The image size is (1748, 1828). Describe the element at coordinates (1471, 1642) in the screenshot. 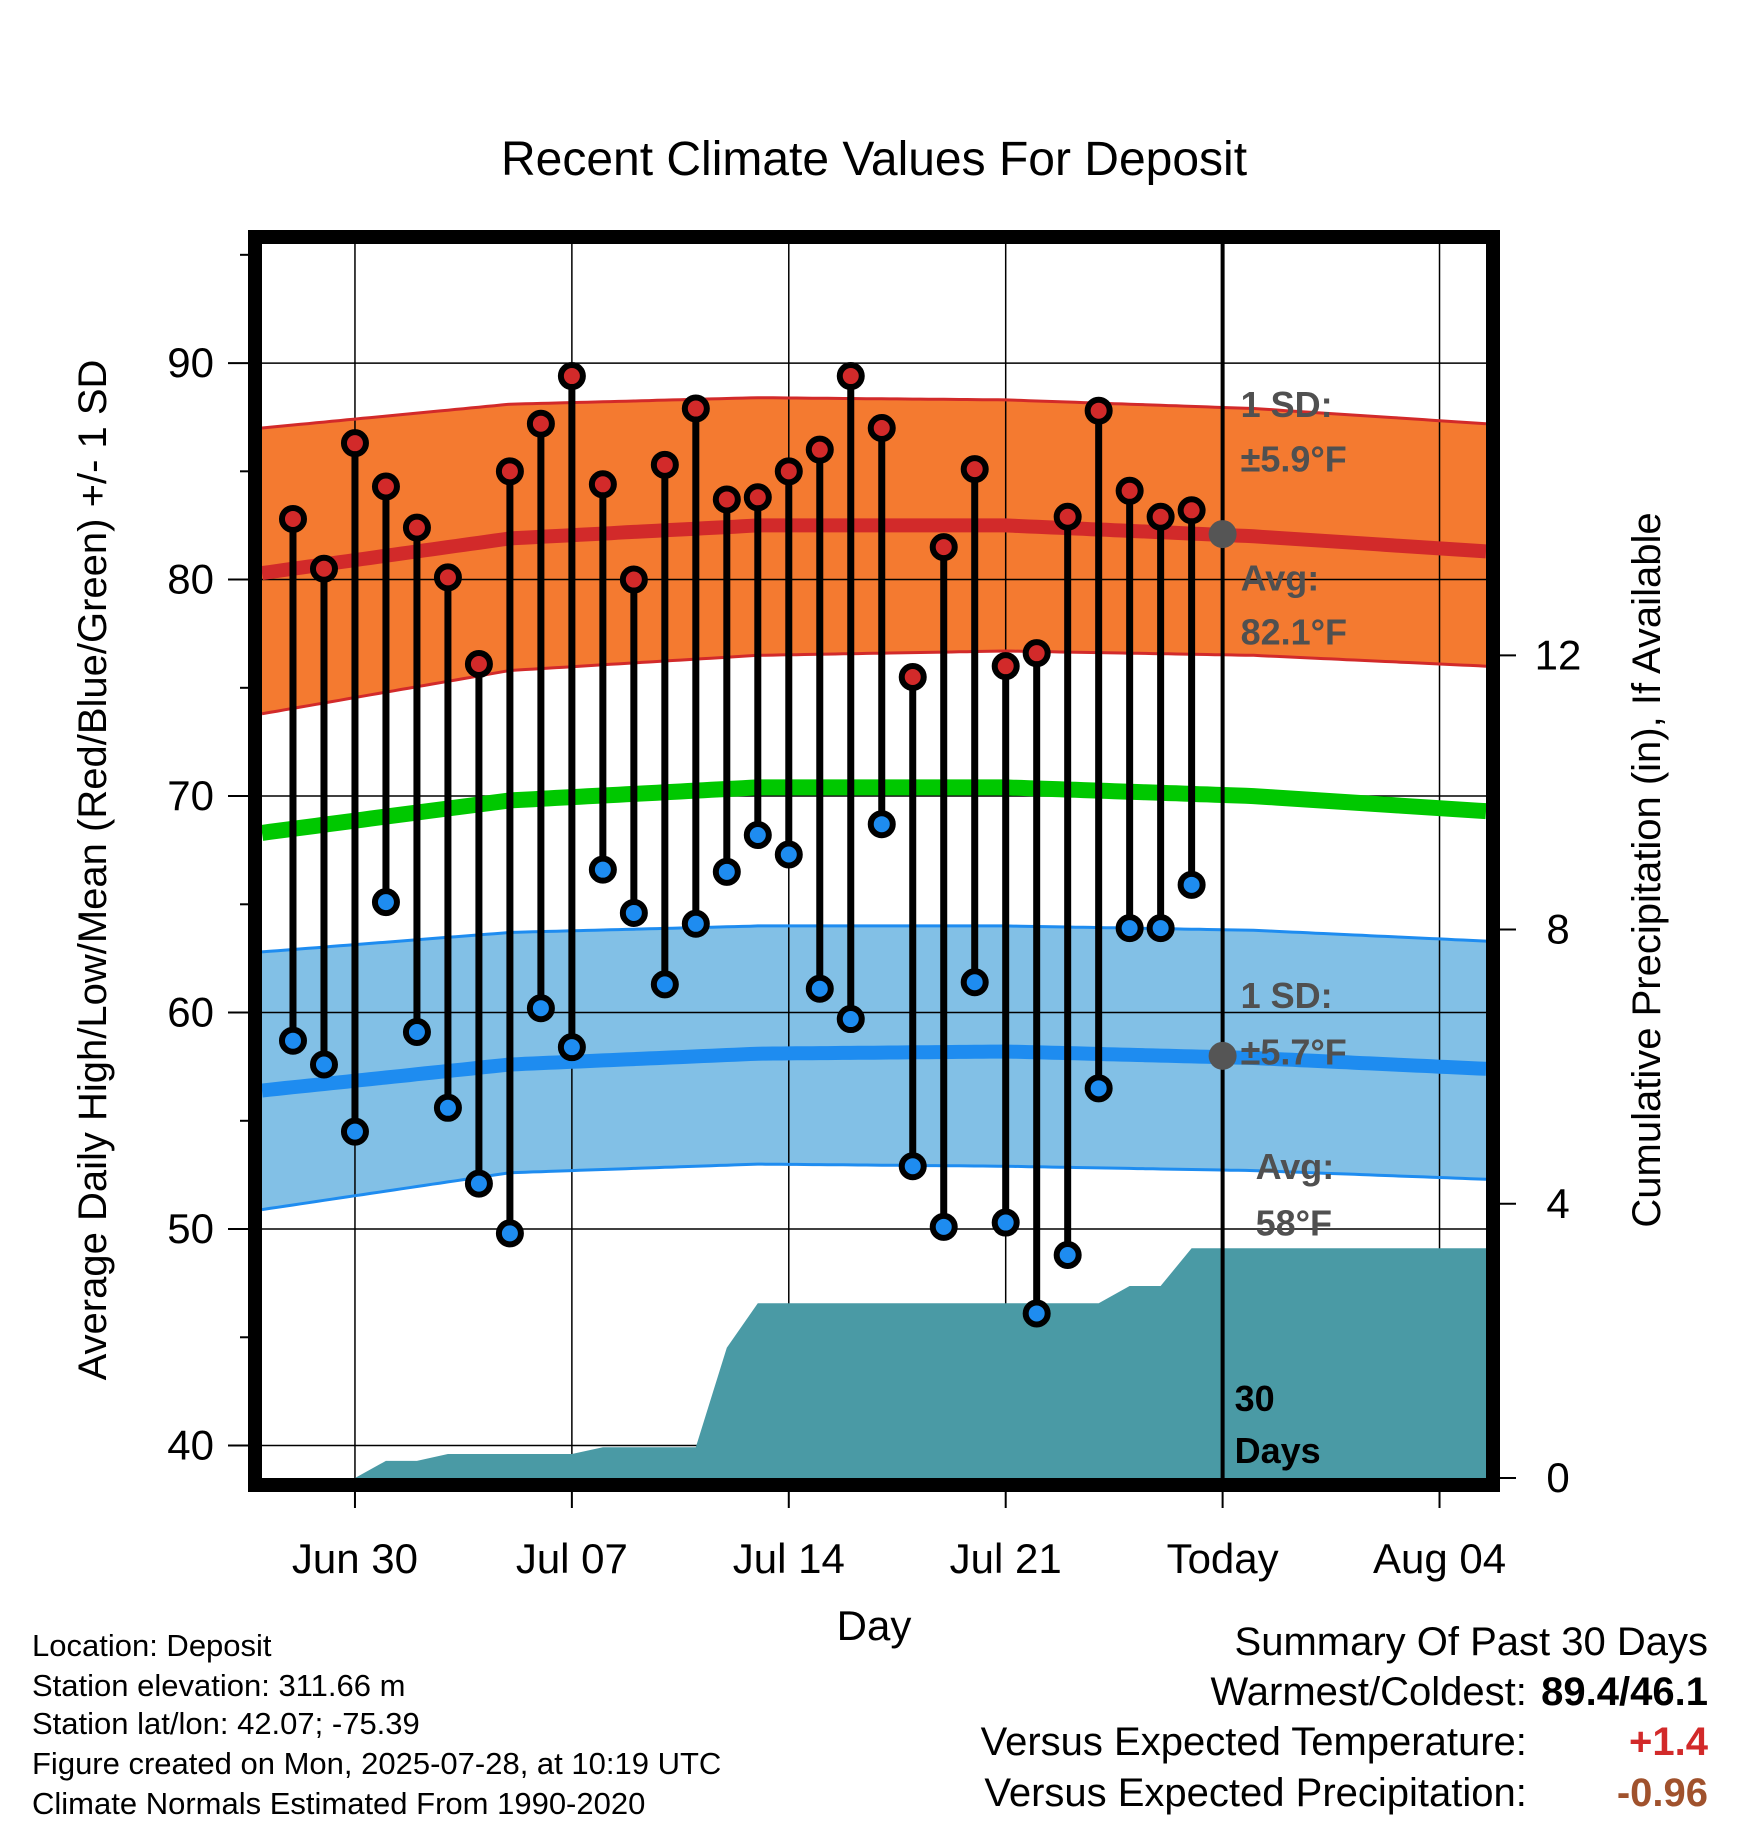

I see `summary-title: Summary Of Past 30 Days` at that location.